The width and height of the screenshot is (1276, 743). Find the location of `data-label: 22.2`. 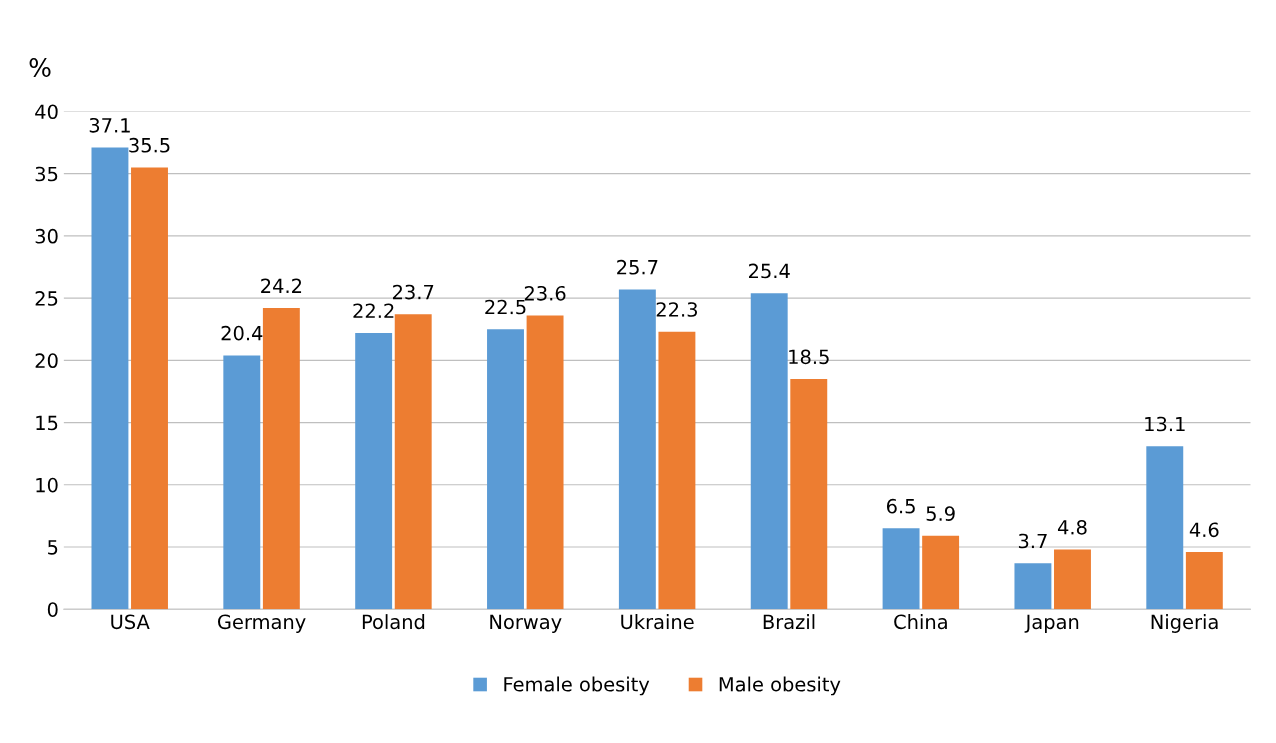

data-label: 22.2 is located at coordinates (373, 310).